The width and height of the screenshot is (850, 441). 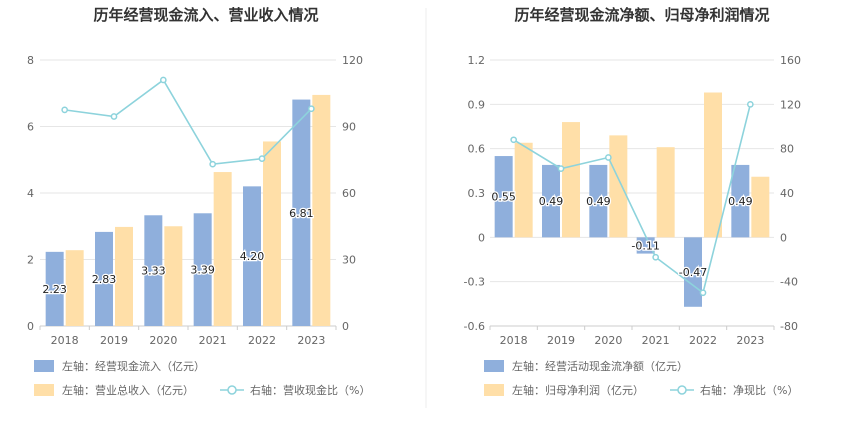 What do you see at coordinates (477, 193) in the screenshot?
I see `left-axis-tick: 0.3` at bounding box center [477, 193].